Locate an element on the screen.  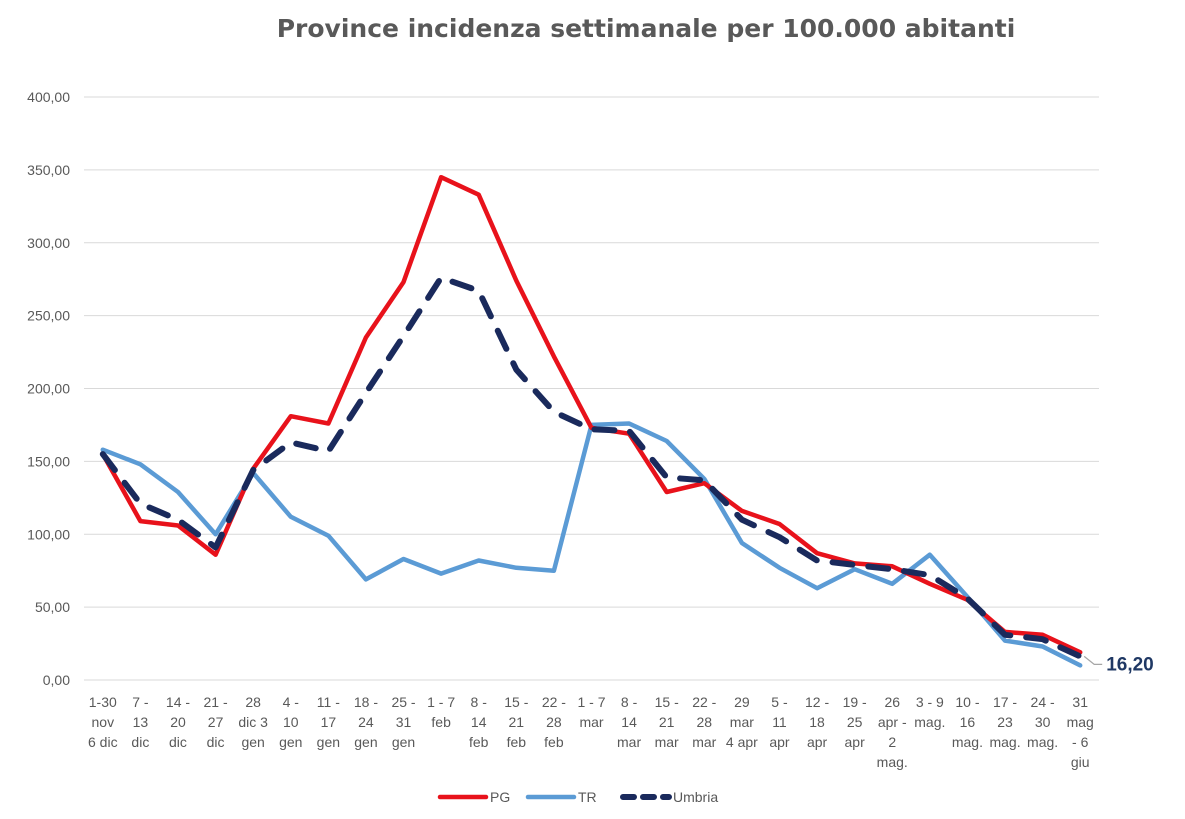
y-tick-label: 100,00 is located at coordinates (48, 534).